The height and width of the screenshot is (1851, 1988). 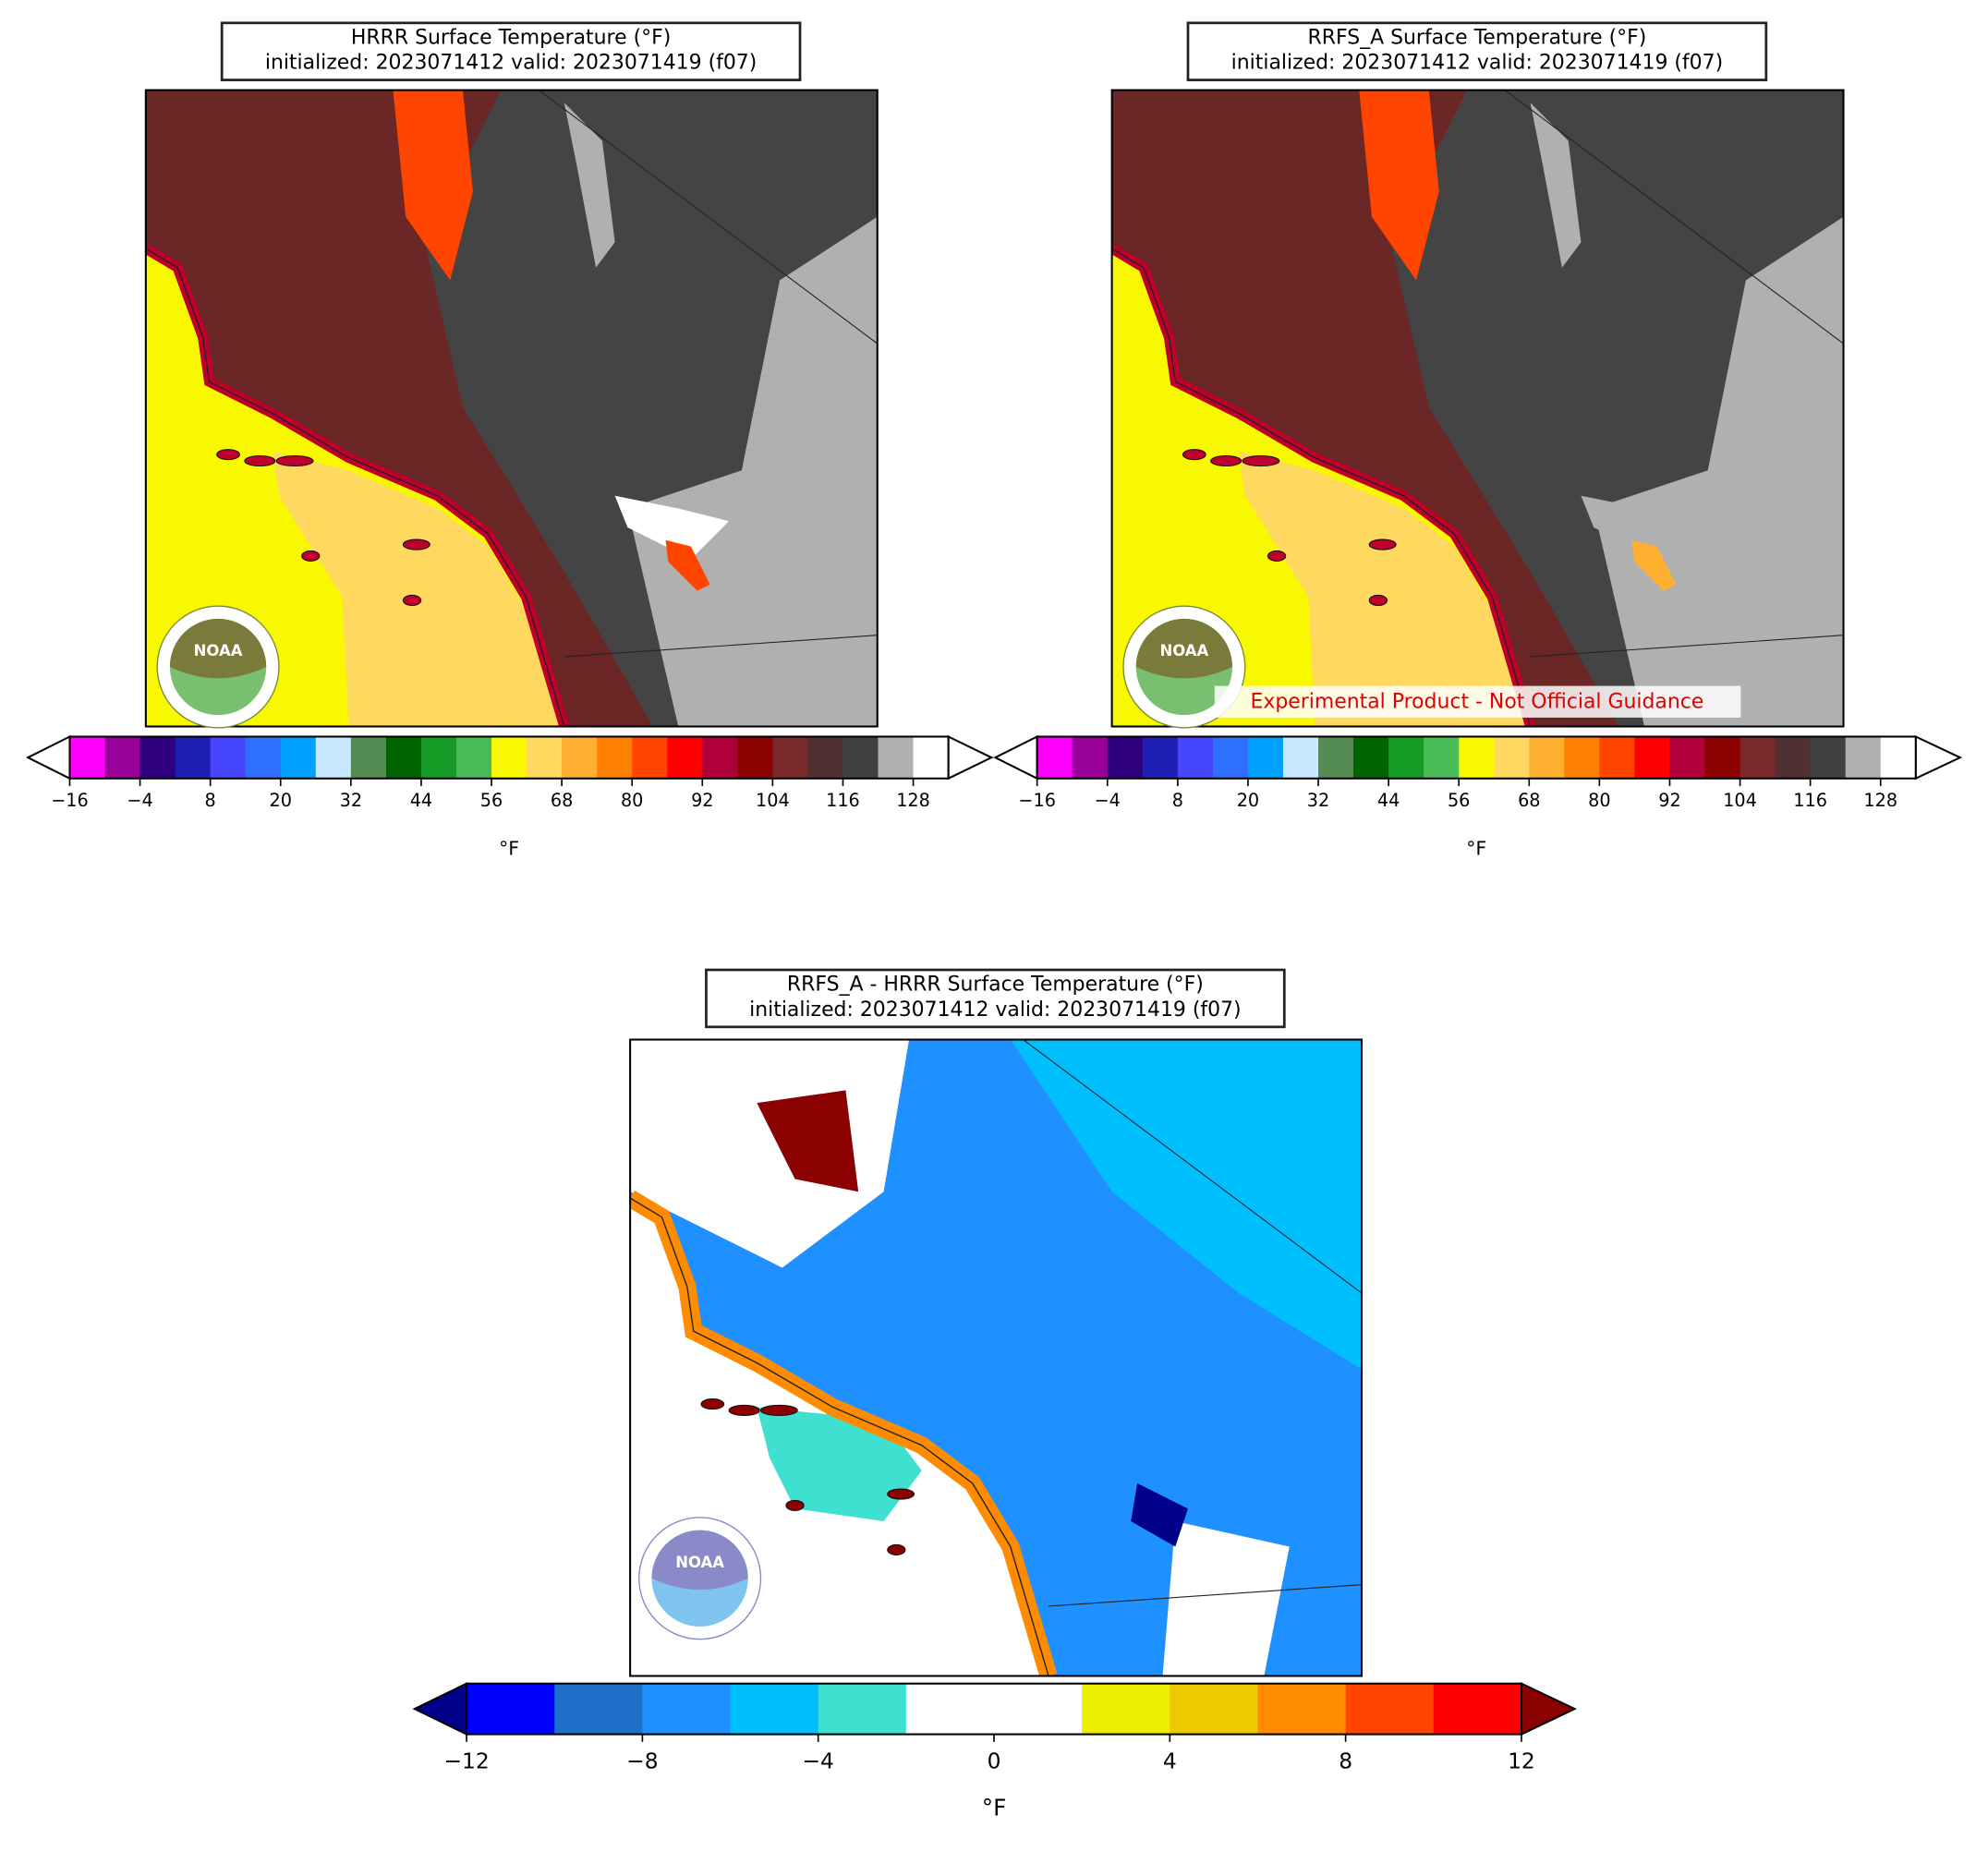 I want to click on colorbar-extend-low, so click(x=1016, y=757).